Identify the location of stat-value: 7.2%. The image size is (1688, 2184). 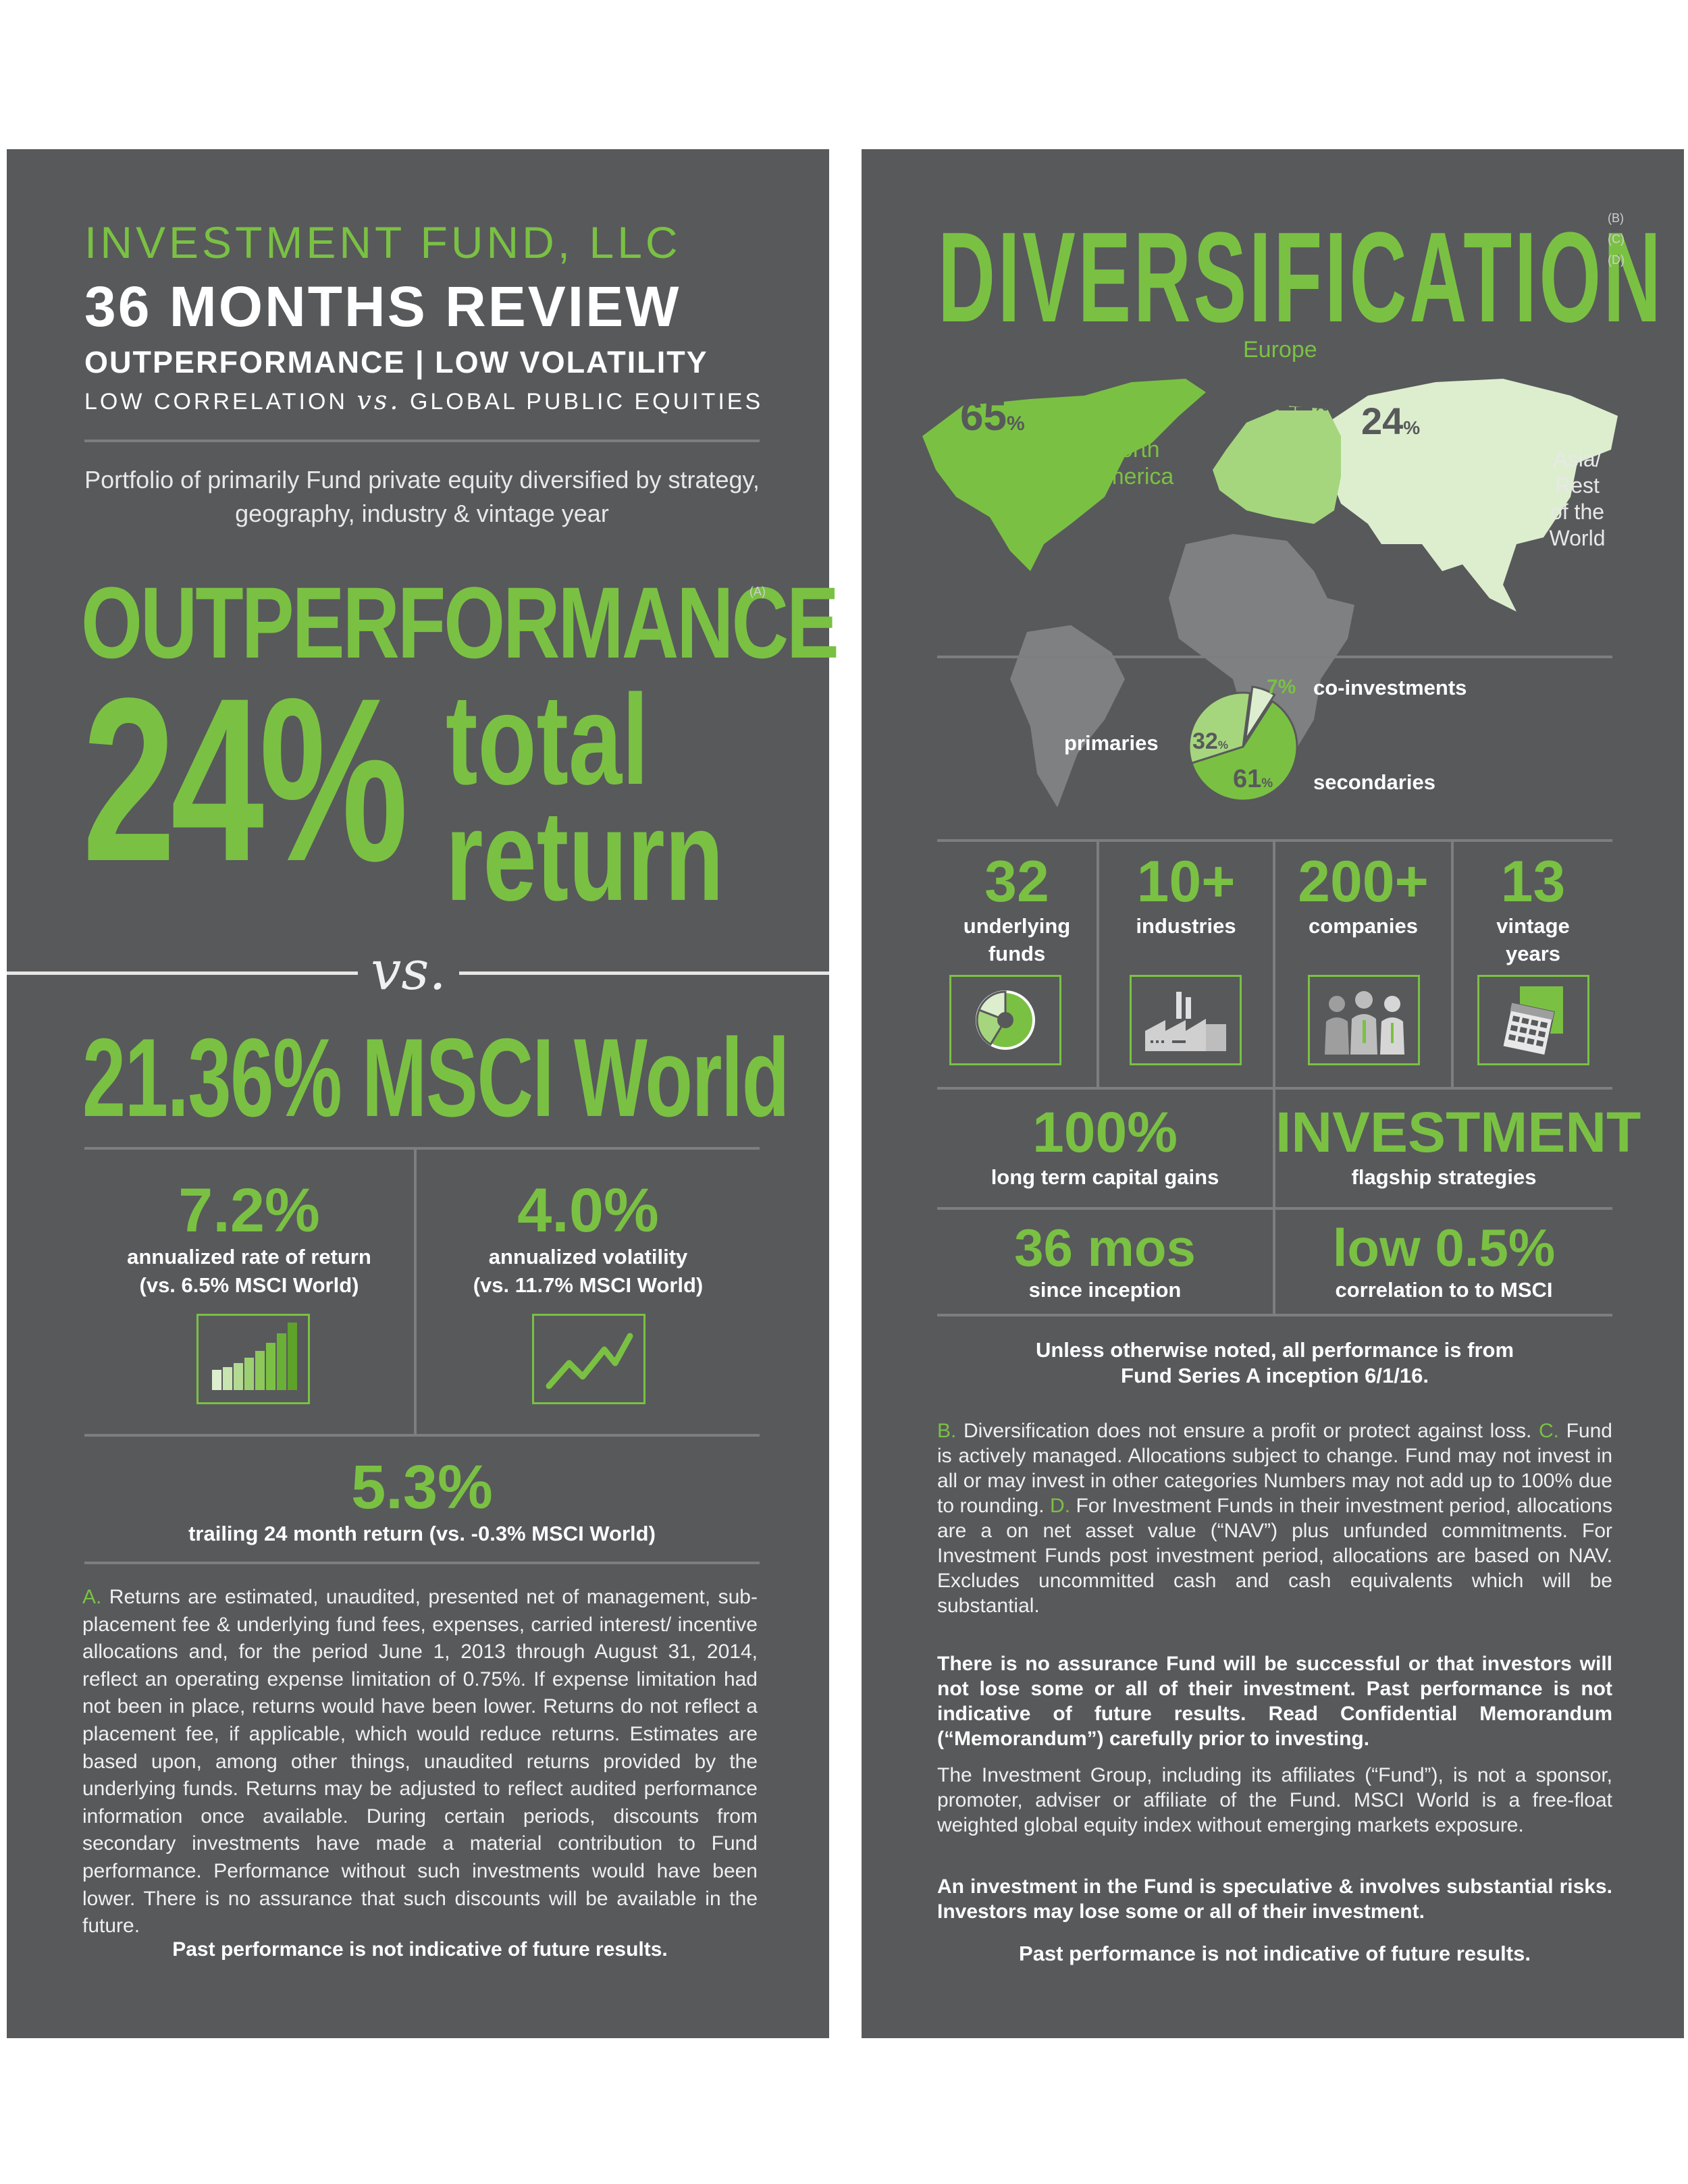
(249, 1210).